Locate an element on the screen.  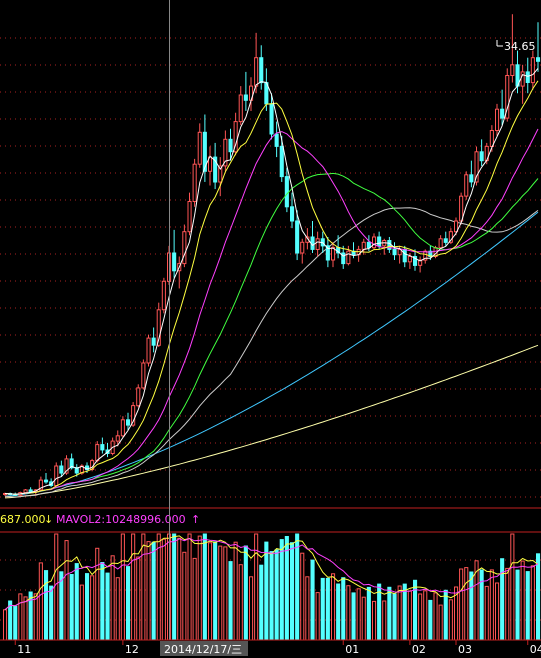
mavol-down-arrow: ↓ is located at coordinates (48, 519).